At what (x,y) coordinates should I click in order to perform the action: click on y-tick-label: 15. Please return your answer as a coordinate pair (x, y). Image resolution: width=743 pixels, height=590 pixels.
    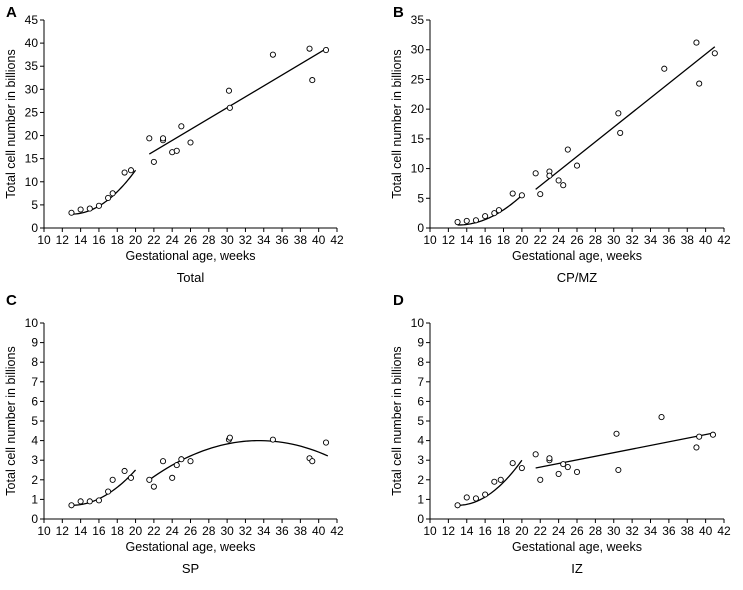
    Looking at the image, I should click on (32, 159).